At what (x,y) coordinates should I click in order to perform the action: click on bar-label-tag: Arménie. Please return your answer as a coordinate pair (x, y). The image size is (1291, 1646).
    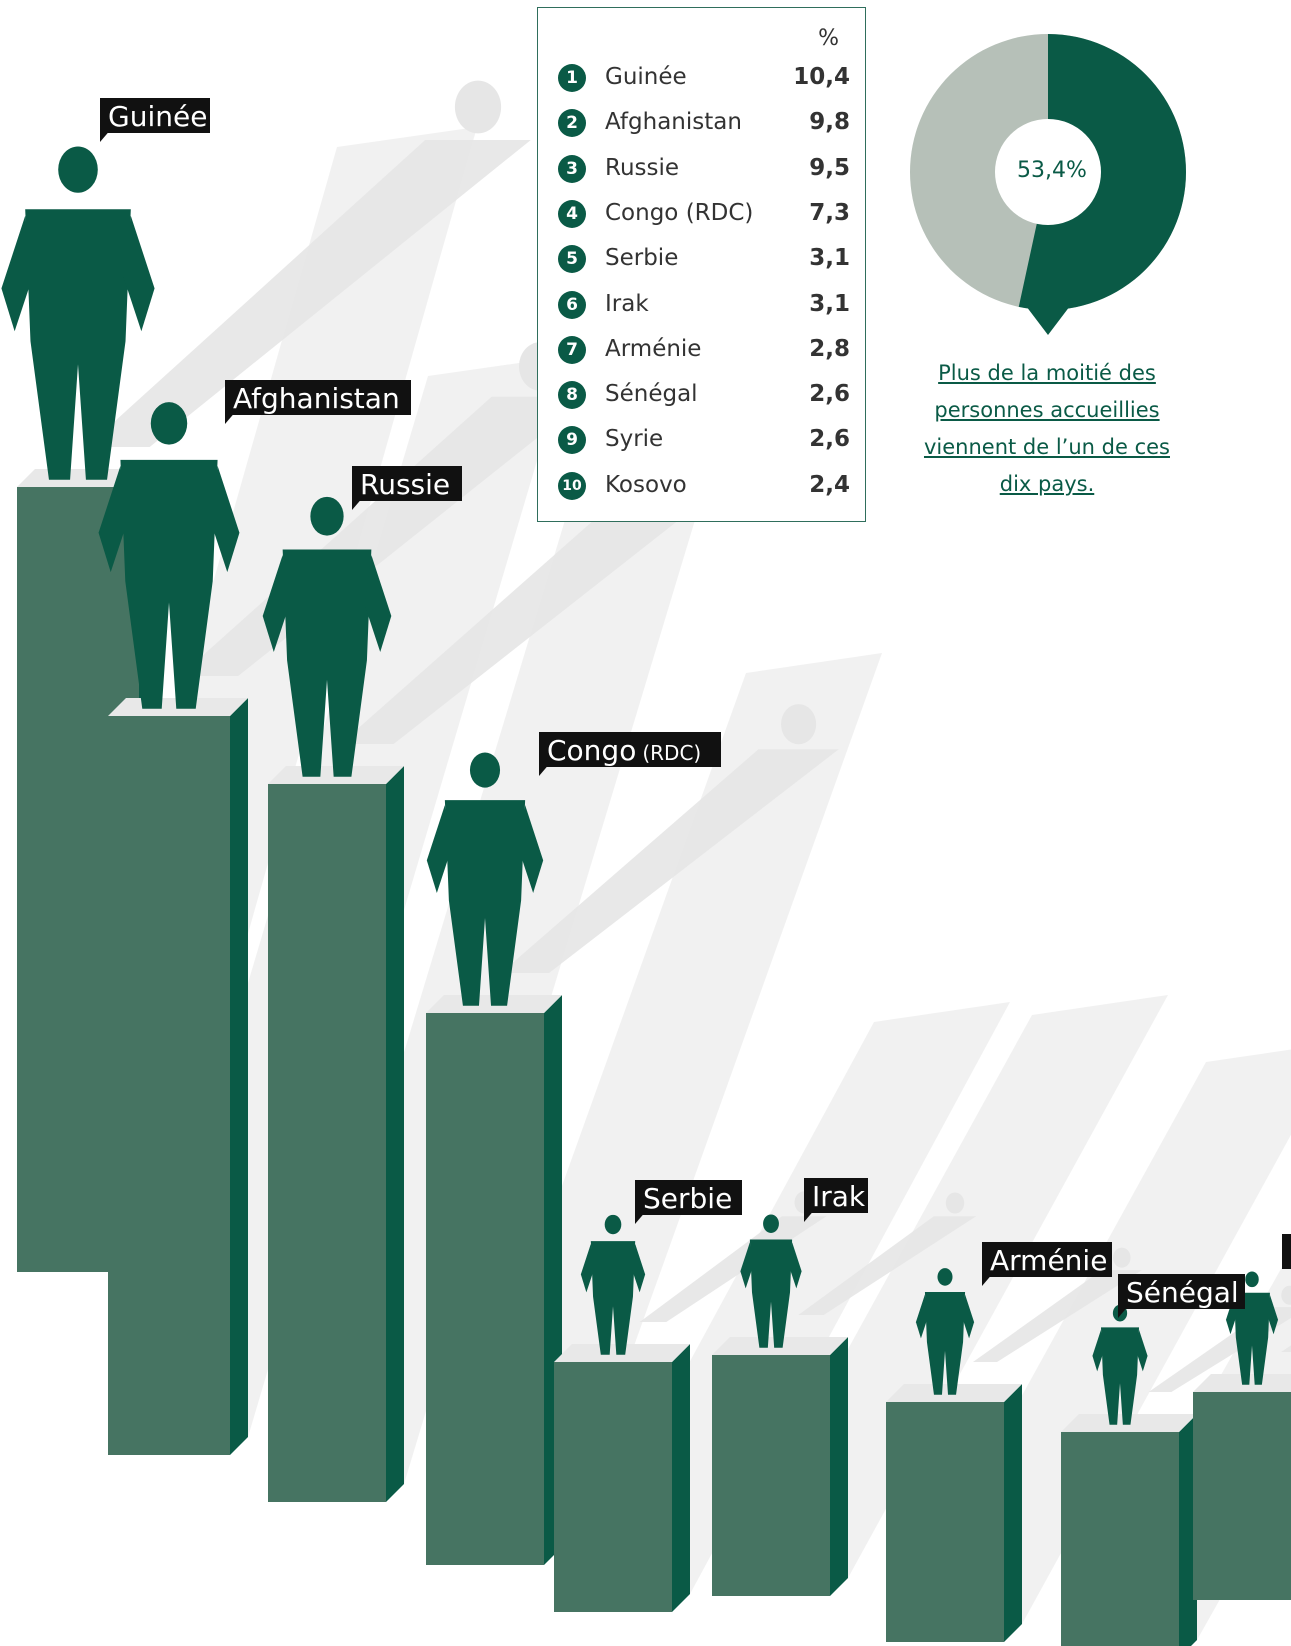
    Looking at the image, I should click on (1047, 1264).